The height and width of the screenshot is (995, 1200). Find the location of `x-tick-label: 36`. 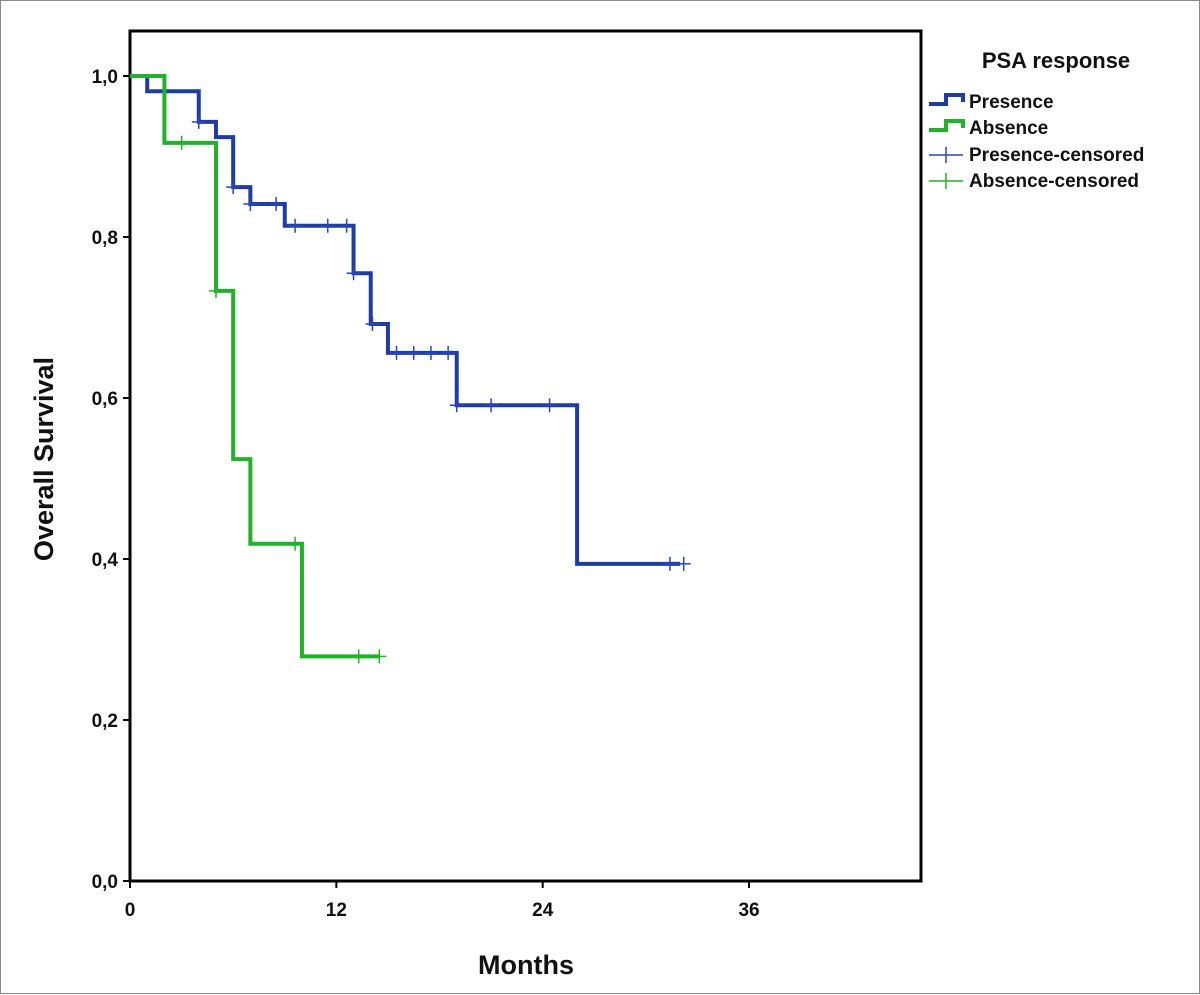

x-tick-label: 36 is located at coordinates (748, 910).